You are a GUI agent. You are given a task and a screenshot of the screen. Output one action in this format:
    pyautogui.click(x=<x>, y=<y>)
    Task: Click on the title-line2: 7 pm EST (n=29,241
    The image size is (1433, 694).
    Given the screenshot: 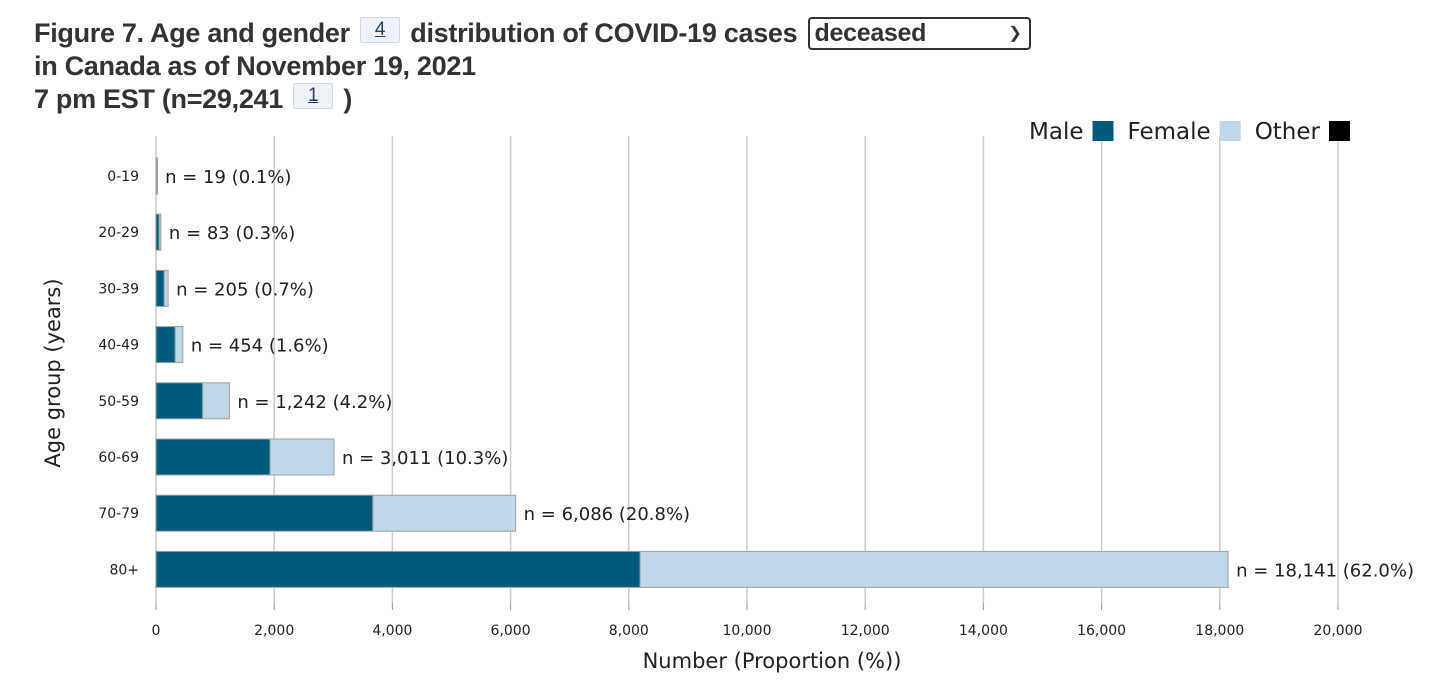 What is the action you would take?
    pyautogui.click(x=158, y=99)
    